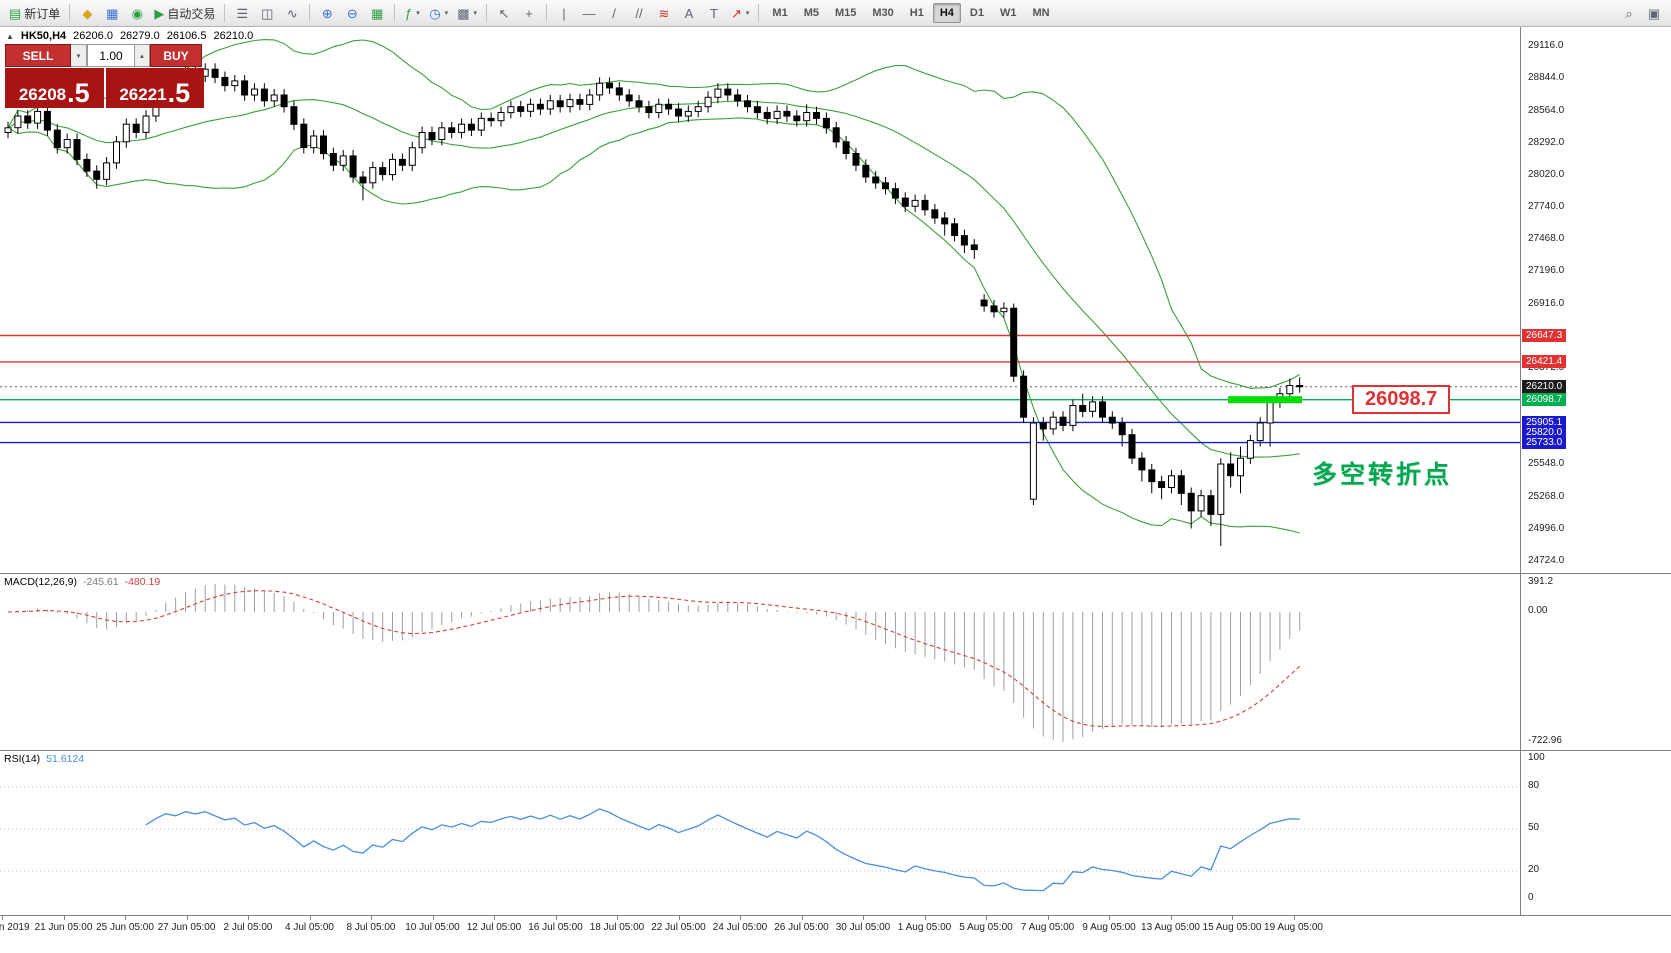 The width and height of the screenshot is (1671, 953). I want to click on volume-stepper: ▴, so click(142, 55).